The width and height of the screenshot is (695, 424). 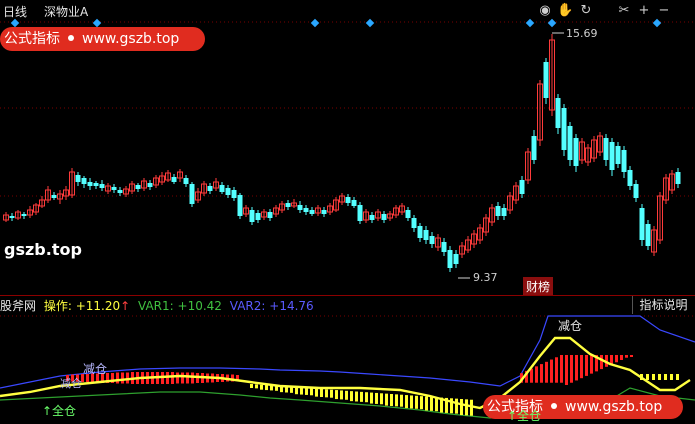 I want to click on news-tag: 财榜, so click(x=538, y=286).